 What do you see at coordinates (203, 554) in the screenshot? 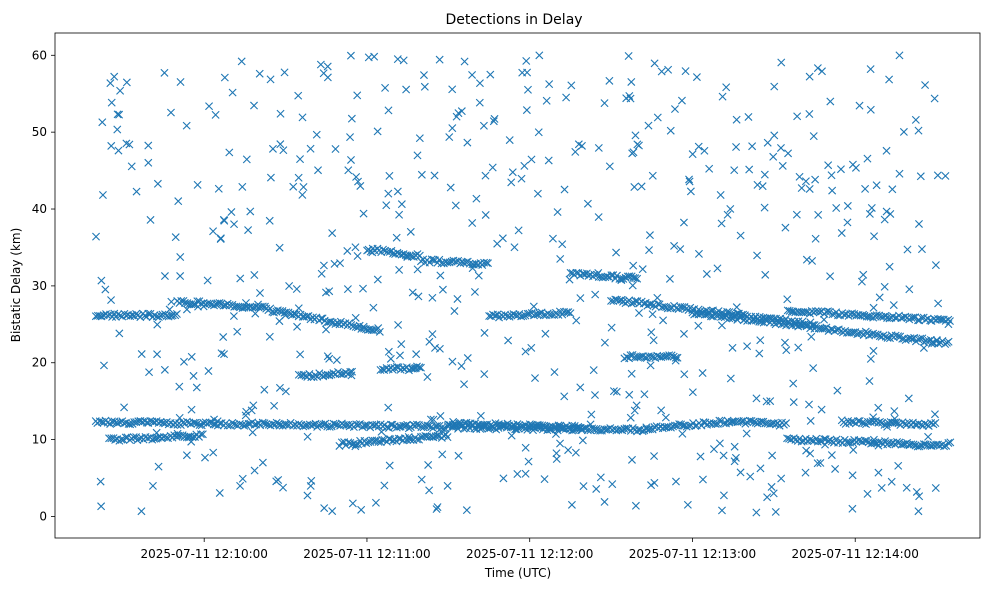
I see `x-tick-label: 2025-07-11 12:10:00` at bounding box center [203, 554].